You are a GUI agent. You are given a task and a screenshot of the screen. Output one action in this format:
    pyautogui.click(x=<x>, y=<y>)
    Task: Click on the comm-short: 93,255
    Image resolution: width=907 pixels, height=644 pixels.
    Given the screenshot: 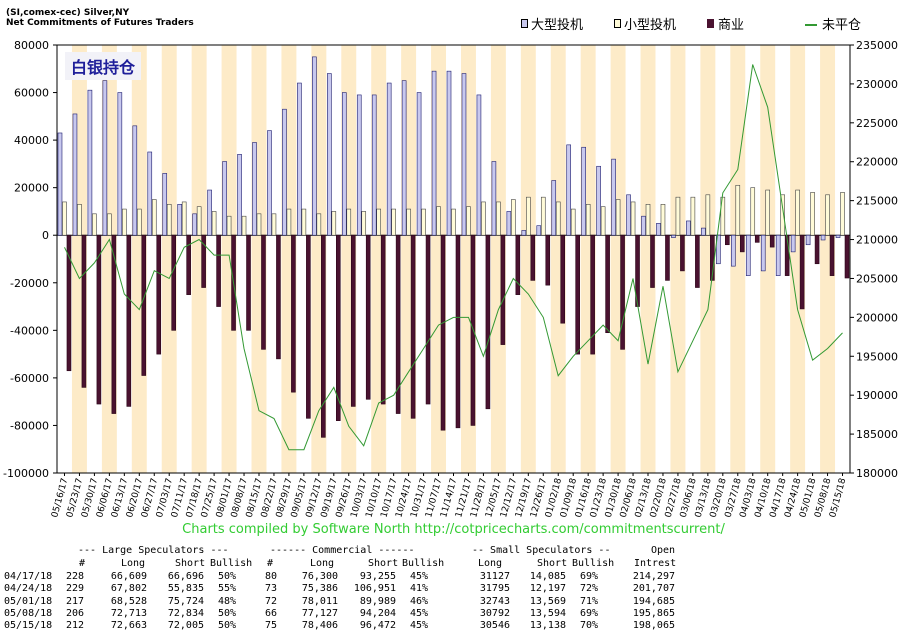 What is the action you would take?
    pyautogui.click(x=377, y=576)
    